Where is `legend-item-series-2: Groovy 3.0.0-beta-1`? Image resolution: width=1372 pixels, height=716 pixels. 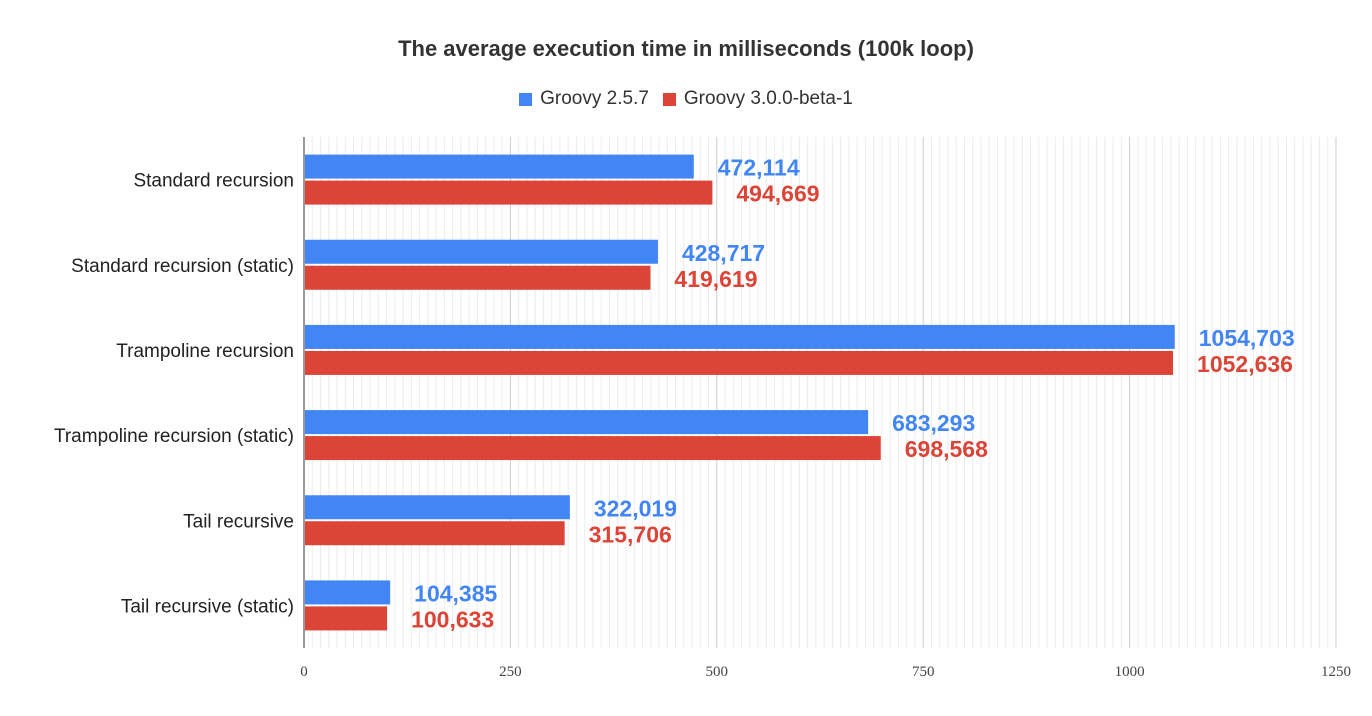 legend-item-series-2: Groovy 3.0.0-beta-1 is located at coordinates (757, 99).